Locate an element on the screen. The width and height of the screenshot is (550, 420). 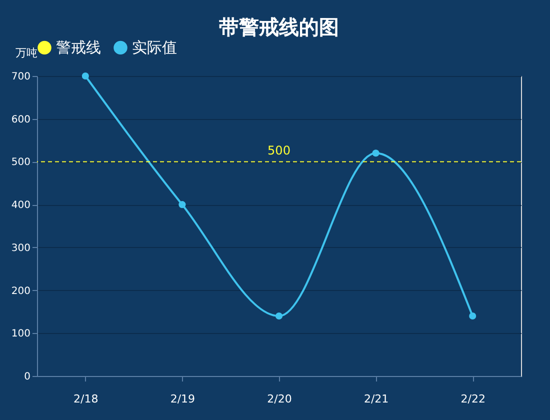
y-tick-label: 700 is located at coordinates (20, 77).